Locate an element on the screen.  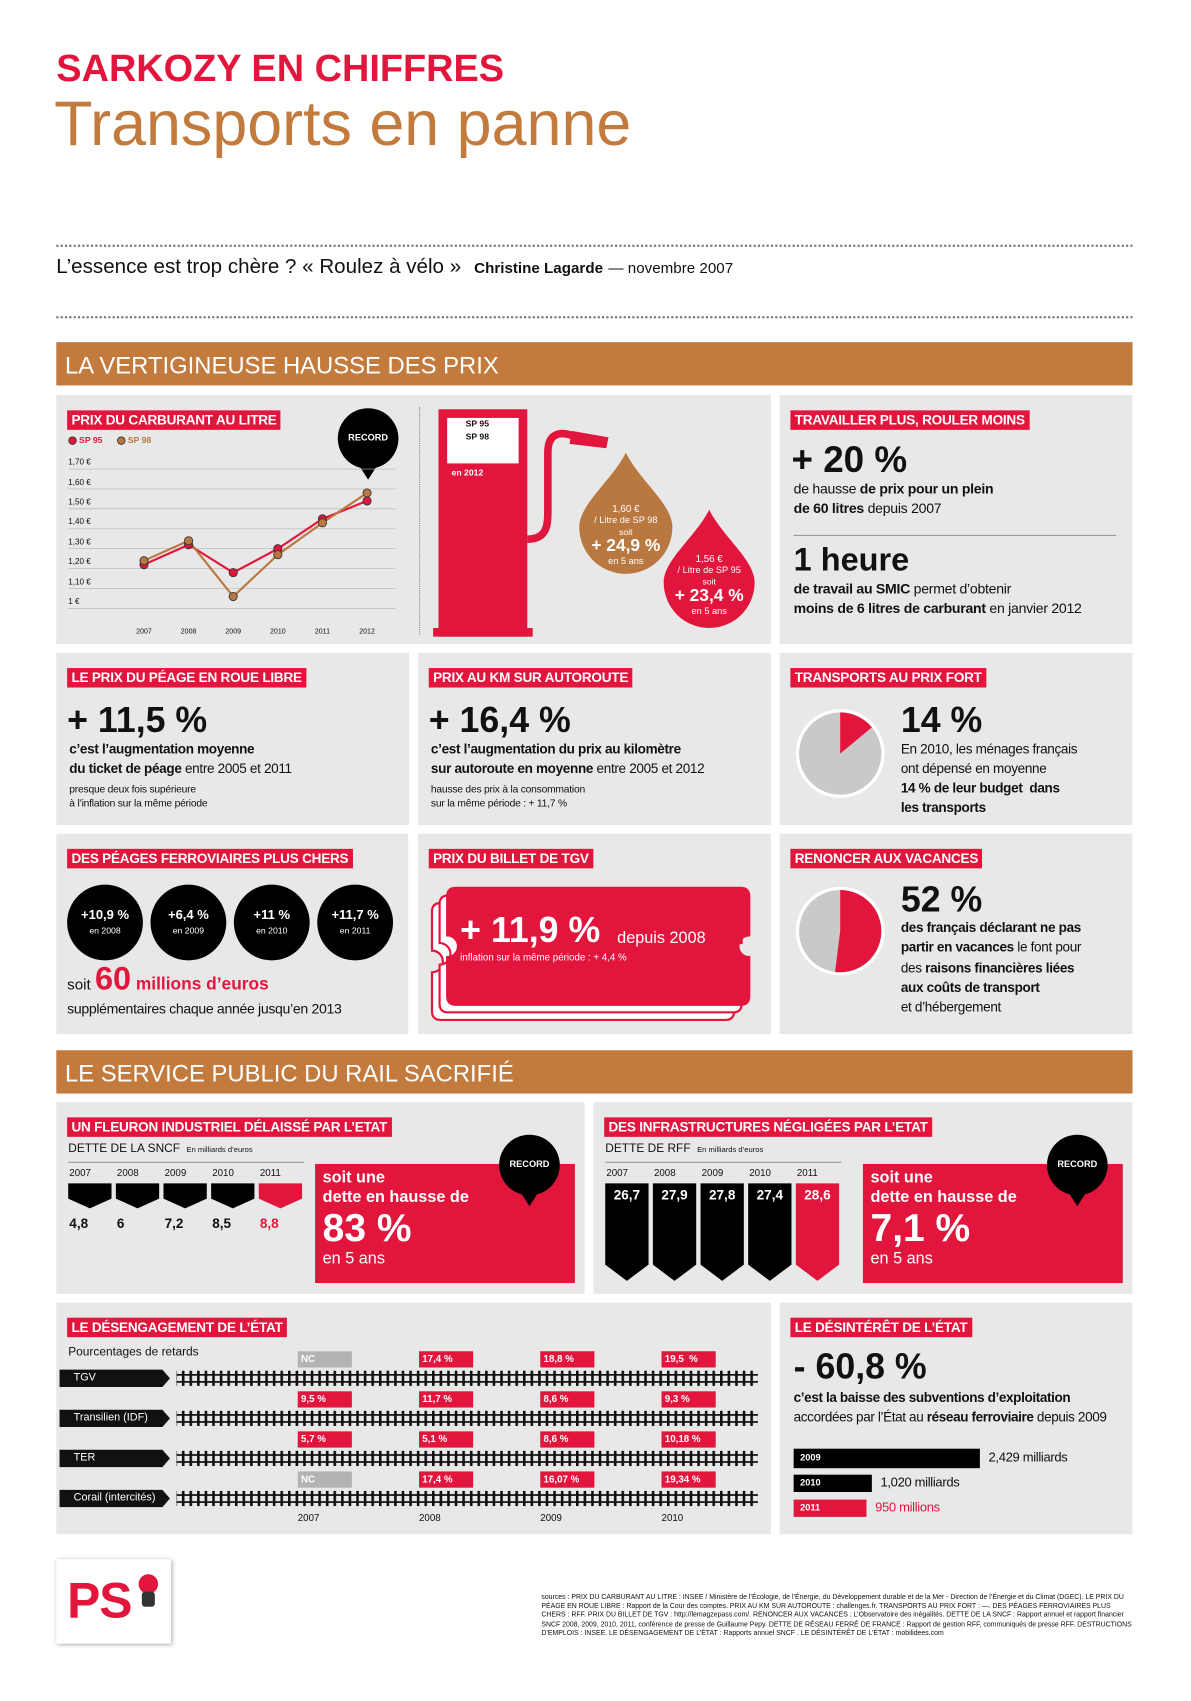
subtitle-part: En milliards d’euros is located at coordinates (730, 1150).